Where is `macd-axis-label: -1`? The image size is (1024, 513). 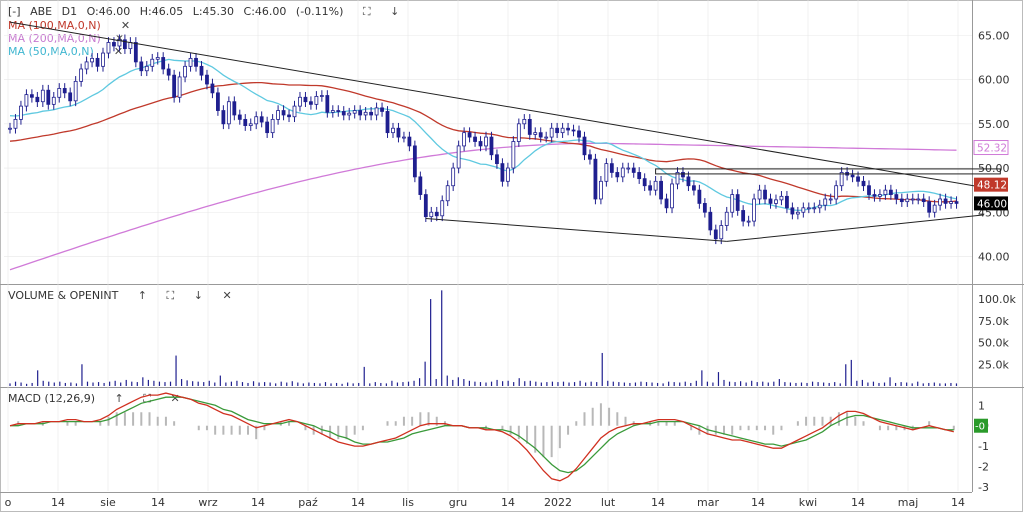 macd-axis-label: -1 is located at coordinates (983, 446).